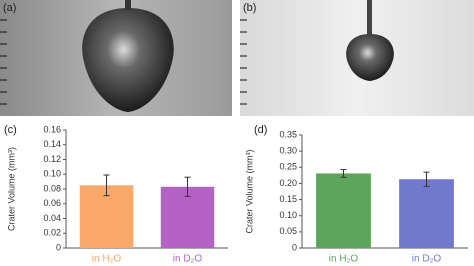 Image resolution: width=474 pixels, height=266 pixels. Describe the element at coordinates (52, 188) in the screenshot. I see `y-tick-label: 0.08` at that location.